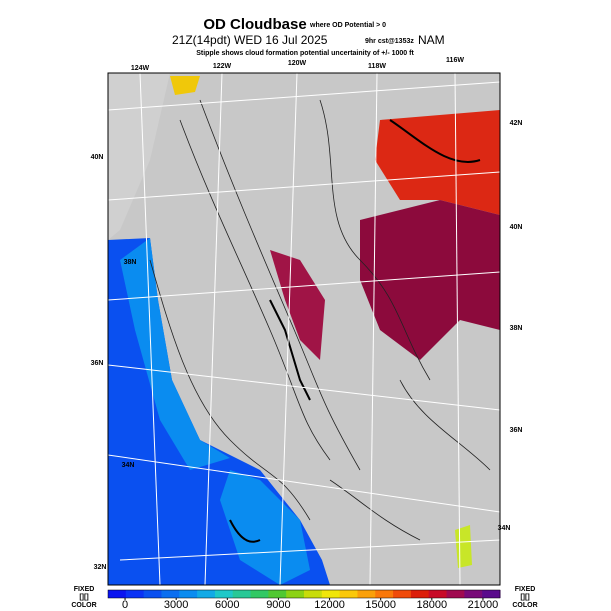 The height and width of the screenshot is (611, 611). Describe the element at coordinates (83, 605) in the screenshot. I see `colorbar-left-label: COLOR` at that location.